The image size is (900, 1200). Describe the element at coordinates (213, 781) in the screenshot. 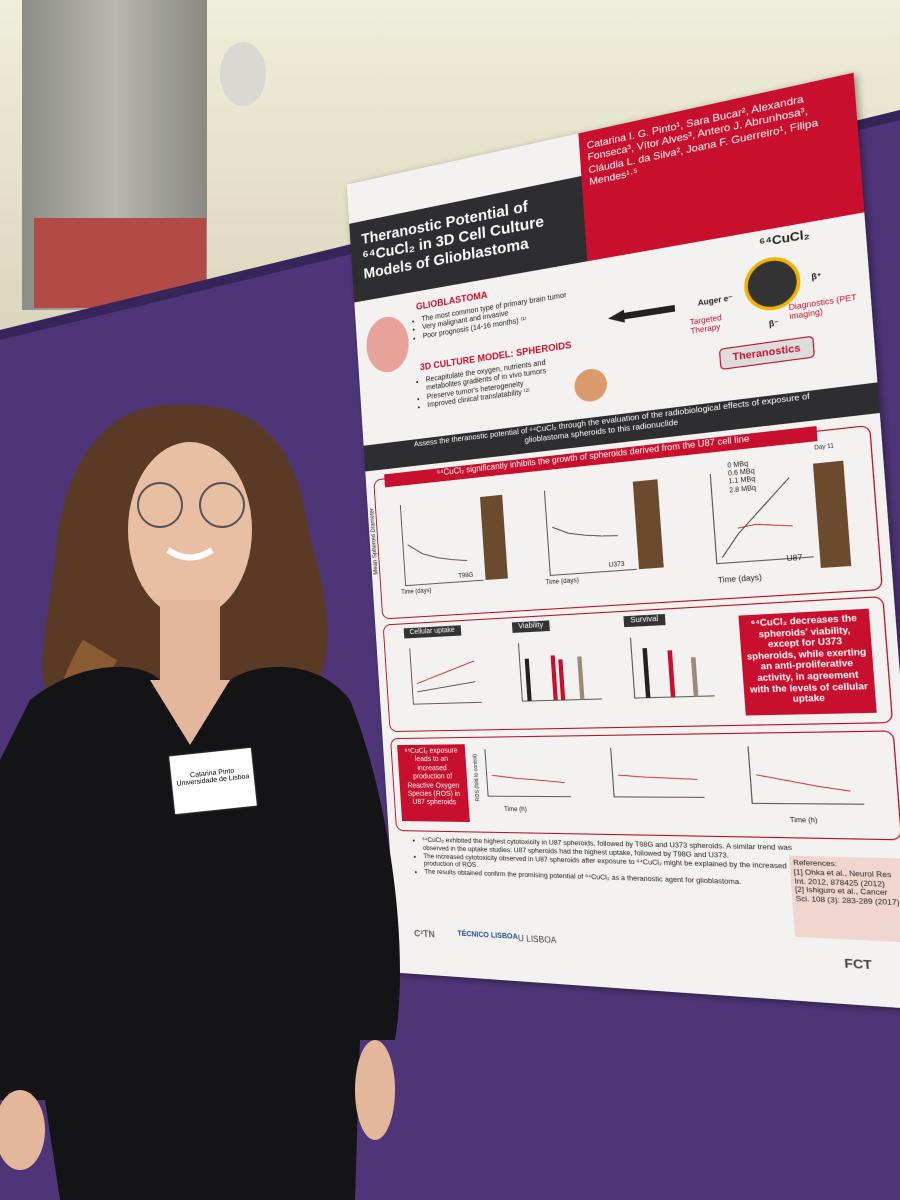

I see `name-badge: Catarina Pinto Universidade de Lisboa` at that location.